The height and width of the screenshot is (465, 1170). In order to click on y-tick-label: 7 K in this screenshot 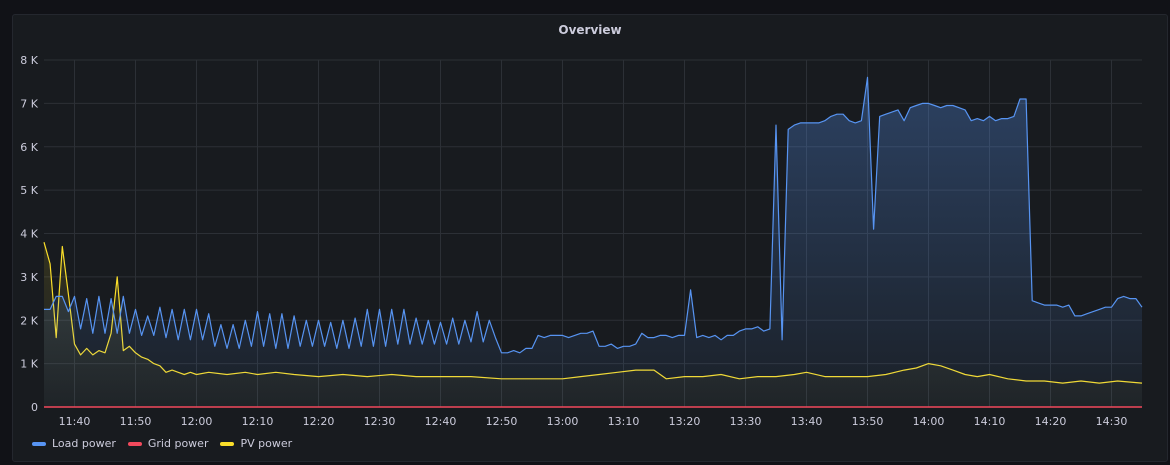, I will do `click(29, 103)`.